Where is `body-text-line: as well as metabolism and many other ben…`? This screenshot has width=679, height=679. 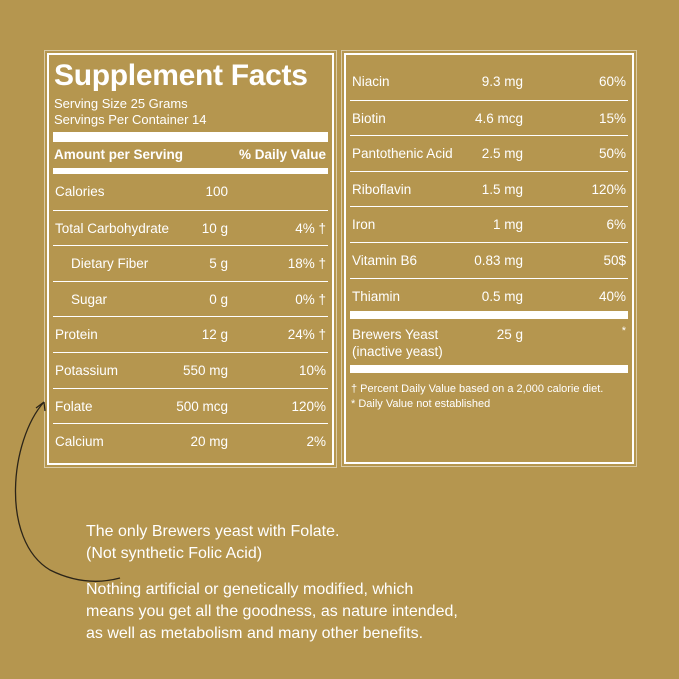 body-text-line: as well as metabolism and many other ben… is located at coordinates (255, 633).